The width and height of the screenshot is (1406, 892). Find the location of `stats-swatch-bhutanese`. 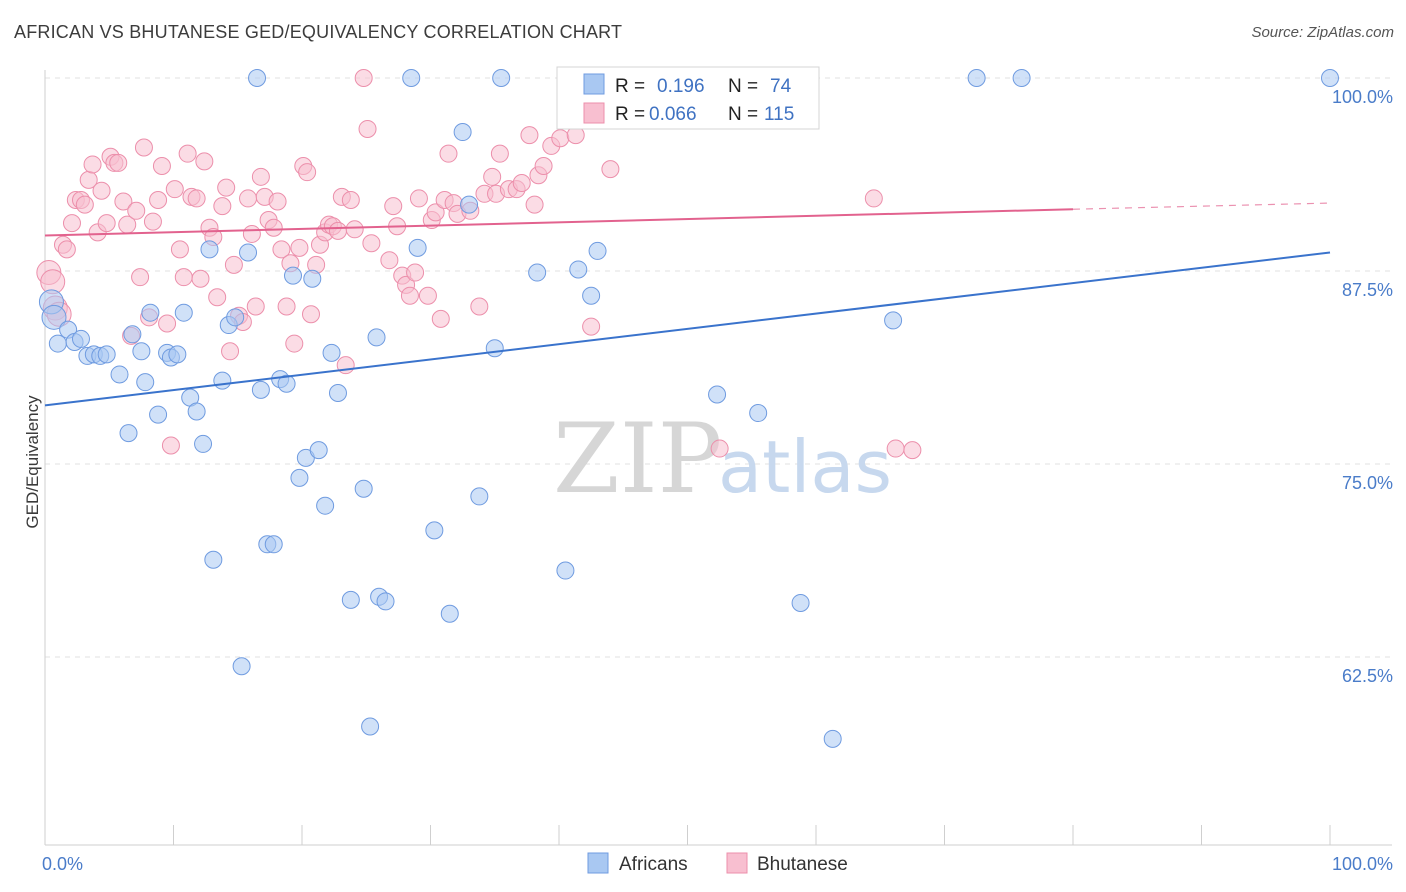

stats-swatch-bhutanese is located at coordinates (594, 113).